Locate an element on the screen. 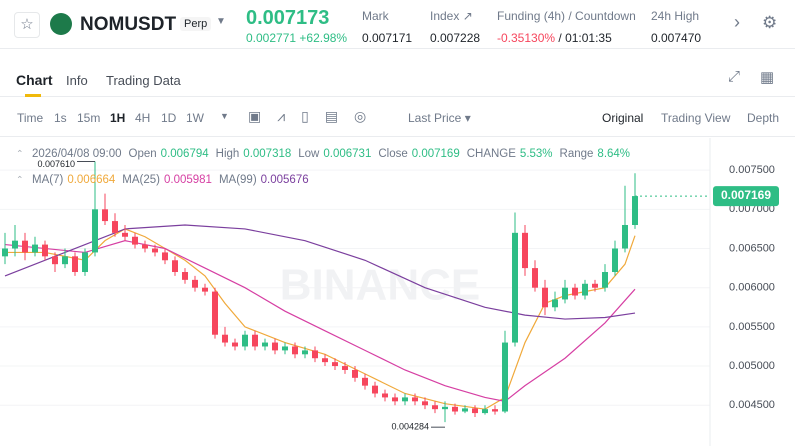  info-value: 0.006731 is located at coordinates (347, 154).